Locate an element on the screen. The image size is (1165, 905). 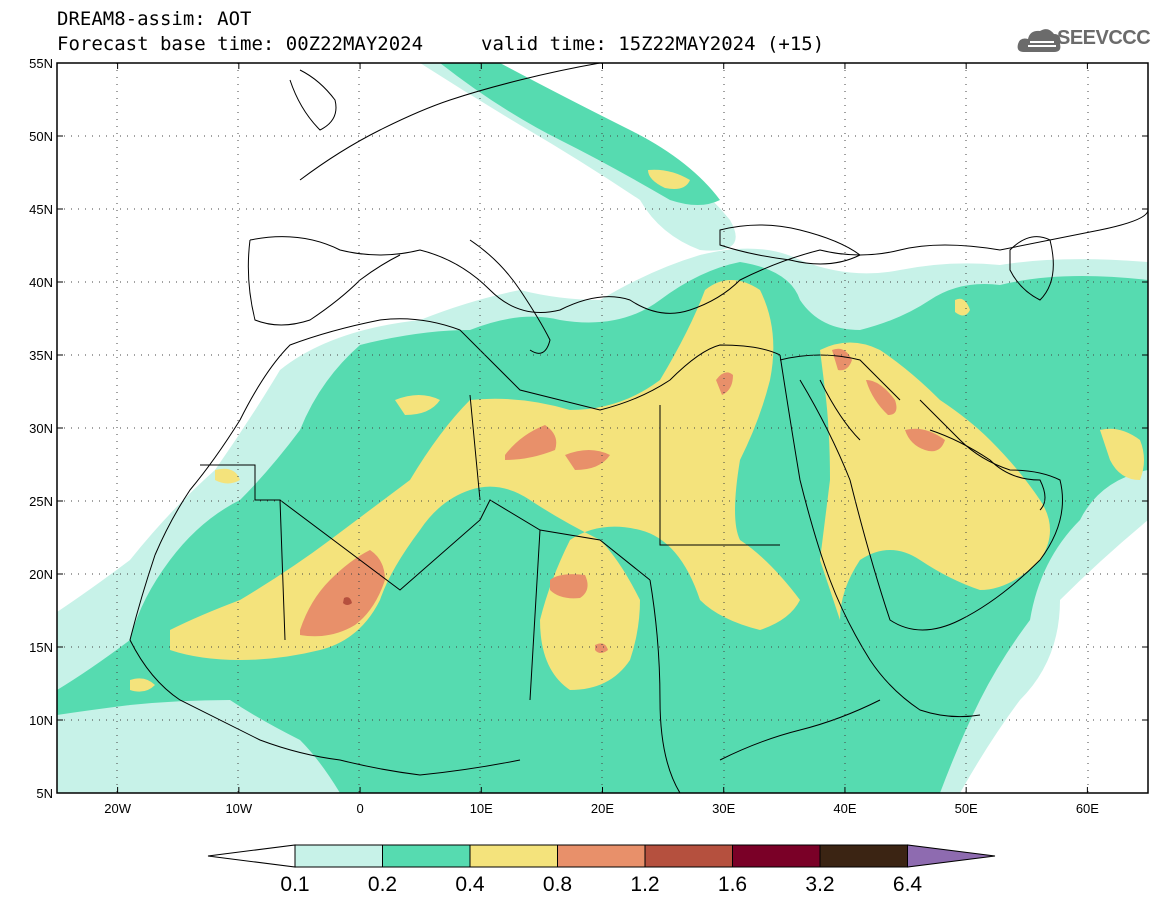
coast-britain is located at coordinates (313, 100).